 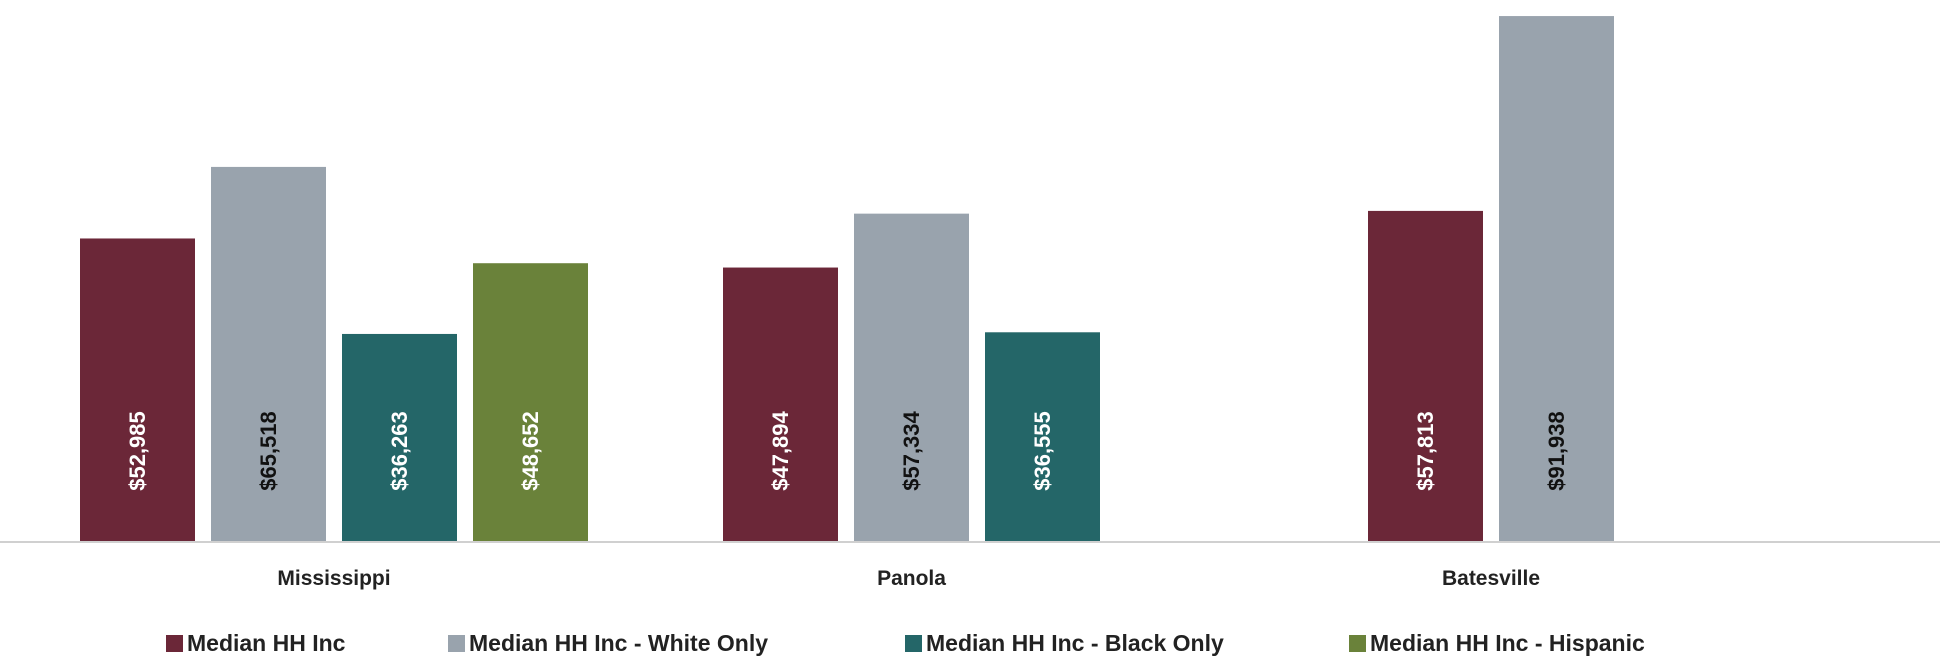 I want to click on legend-label: Median HH Inc, so click(x=266, y=642).